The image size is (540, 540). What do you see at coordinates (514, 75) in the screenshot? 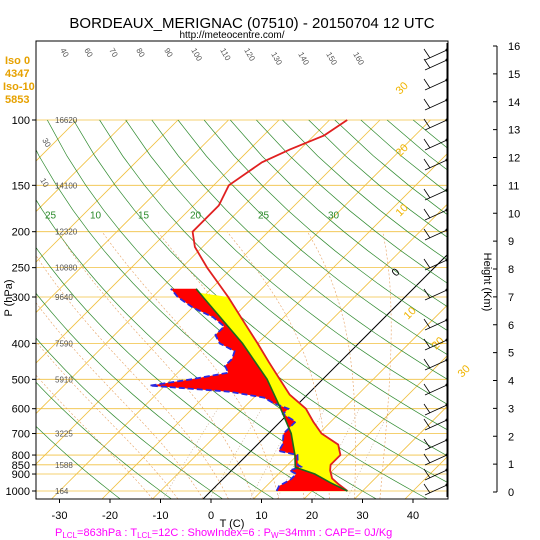
I see `height-tick-label: 15` at bounding box center [514, 75].